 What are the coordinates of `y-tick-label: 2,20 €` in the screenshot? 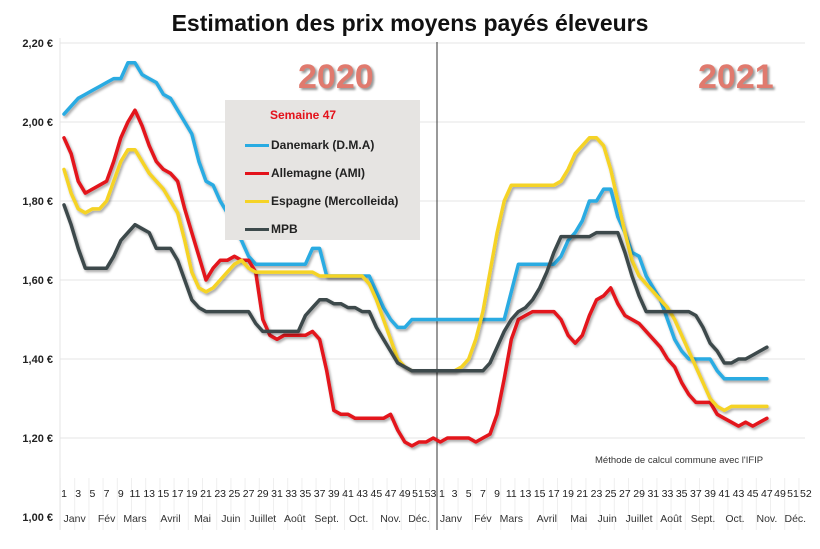 It's located at (37, 44).